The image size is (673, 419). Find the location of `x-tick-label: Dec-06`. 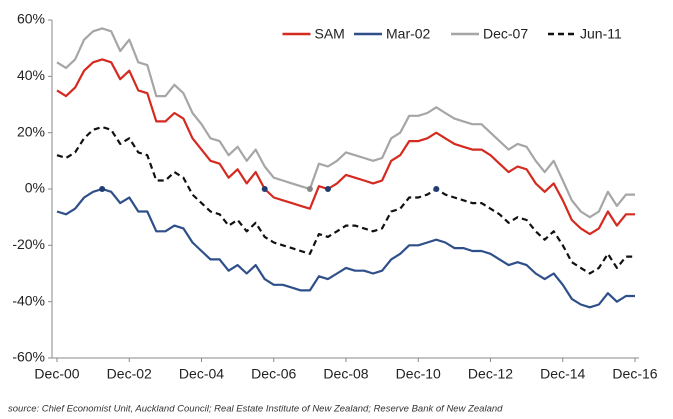

x-tick-label: Dec-06 is located at coordinates (273, 374).